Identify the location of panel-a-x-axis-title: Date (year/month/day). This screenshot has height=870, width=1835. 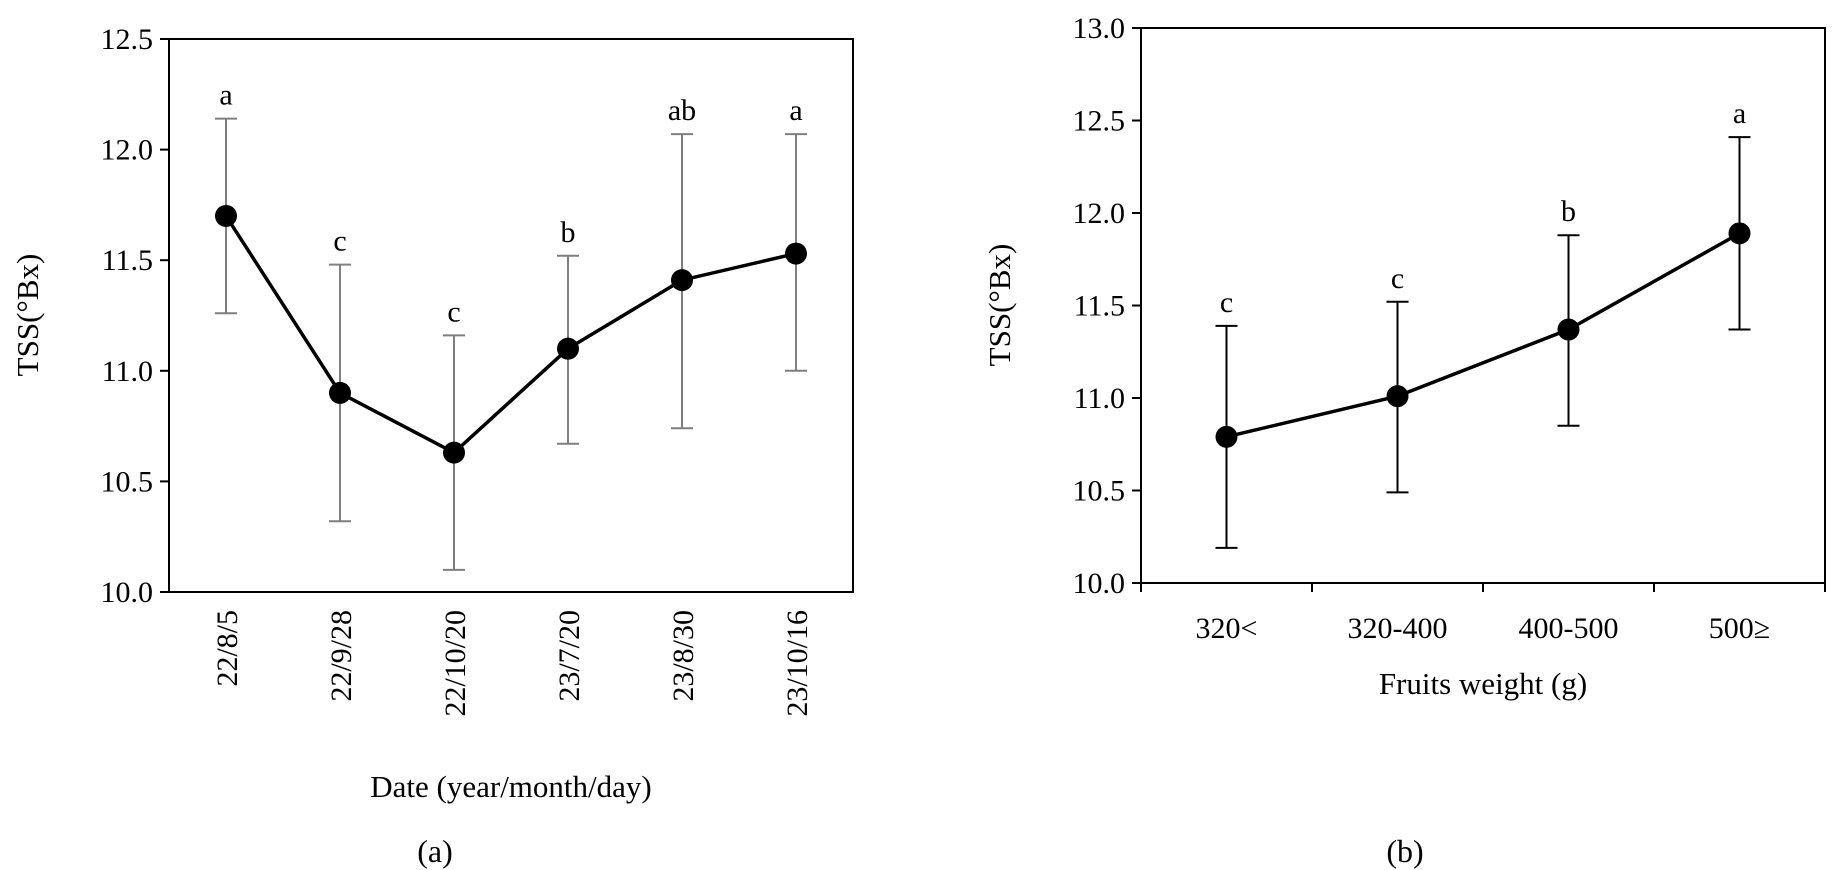
(510, 786).